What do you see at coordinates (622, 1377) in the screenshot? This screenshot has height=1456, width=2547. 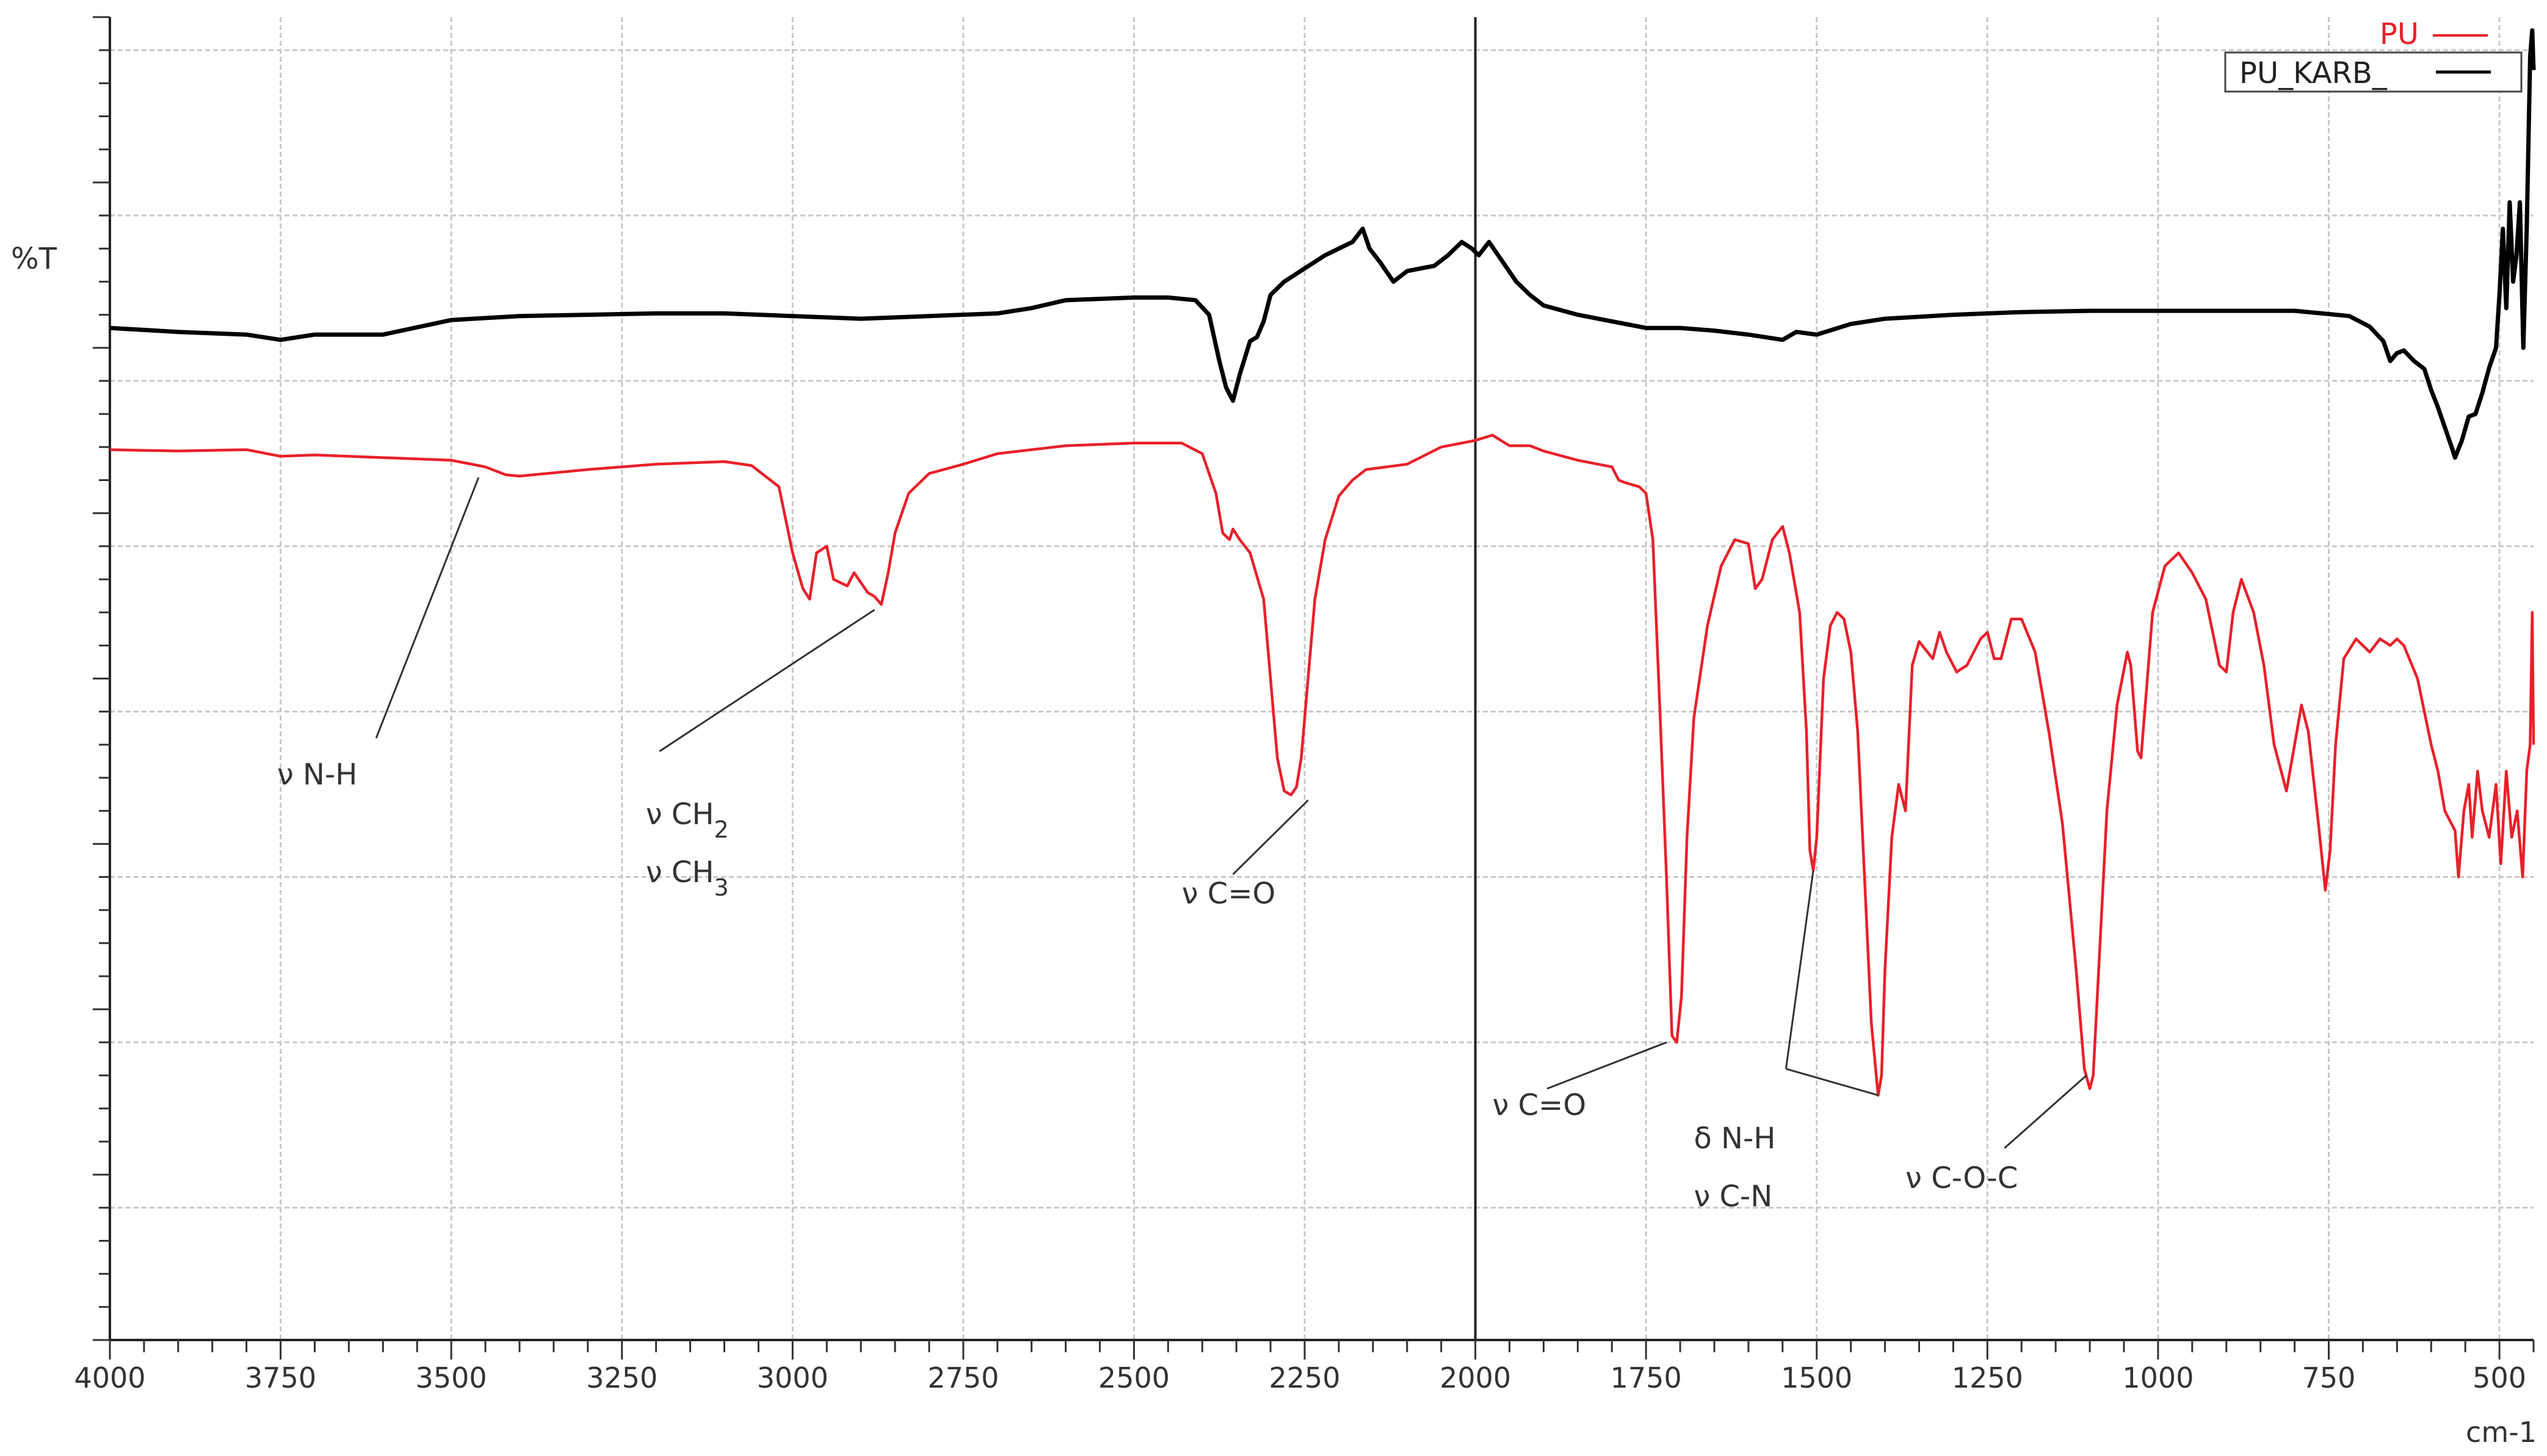 I see `x-tick-label: 3250` at bounding box center [622, 1377].